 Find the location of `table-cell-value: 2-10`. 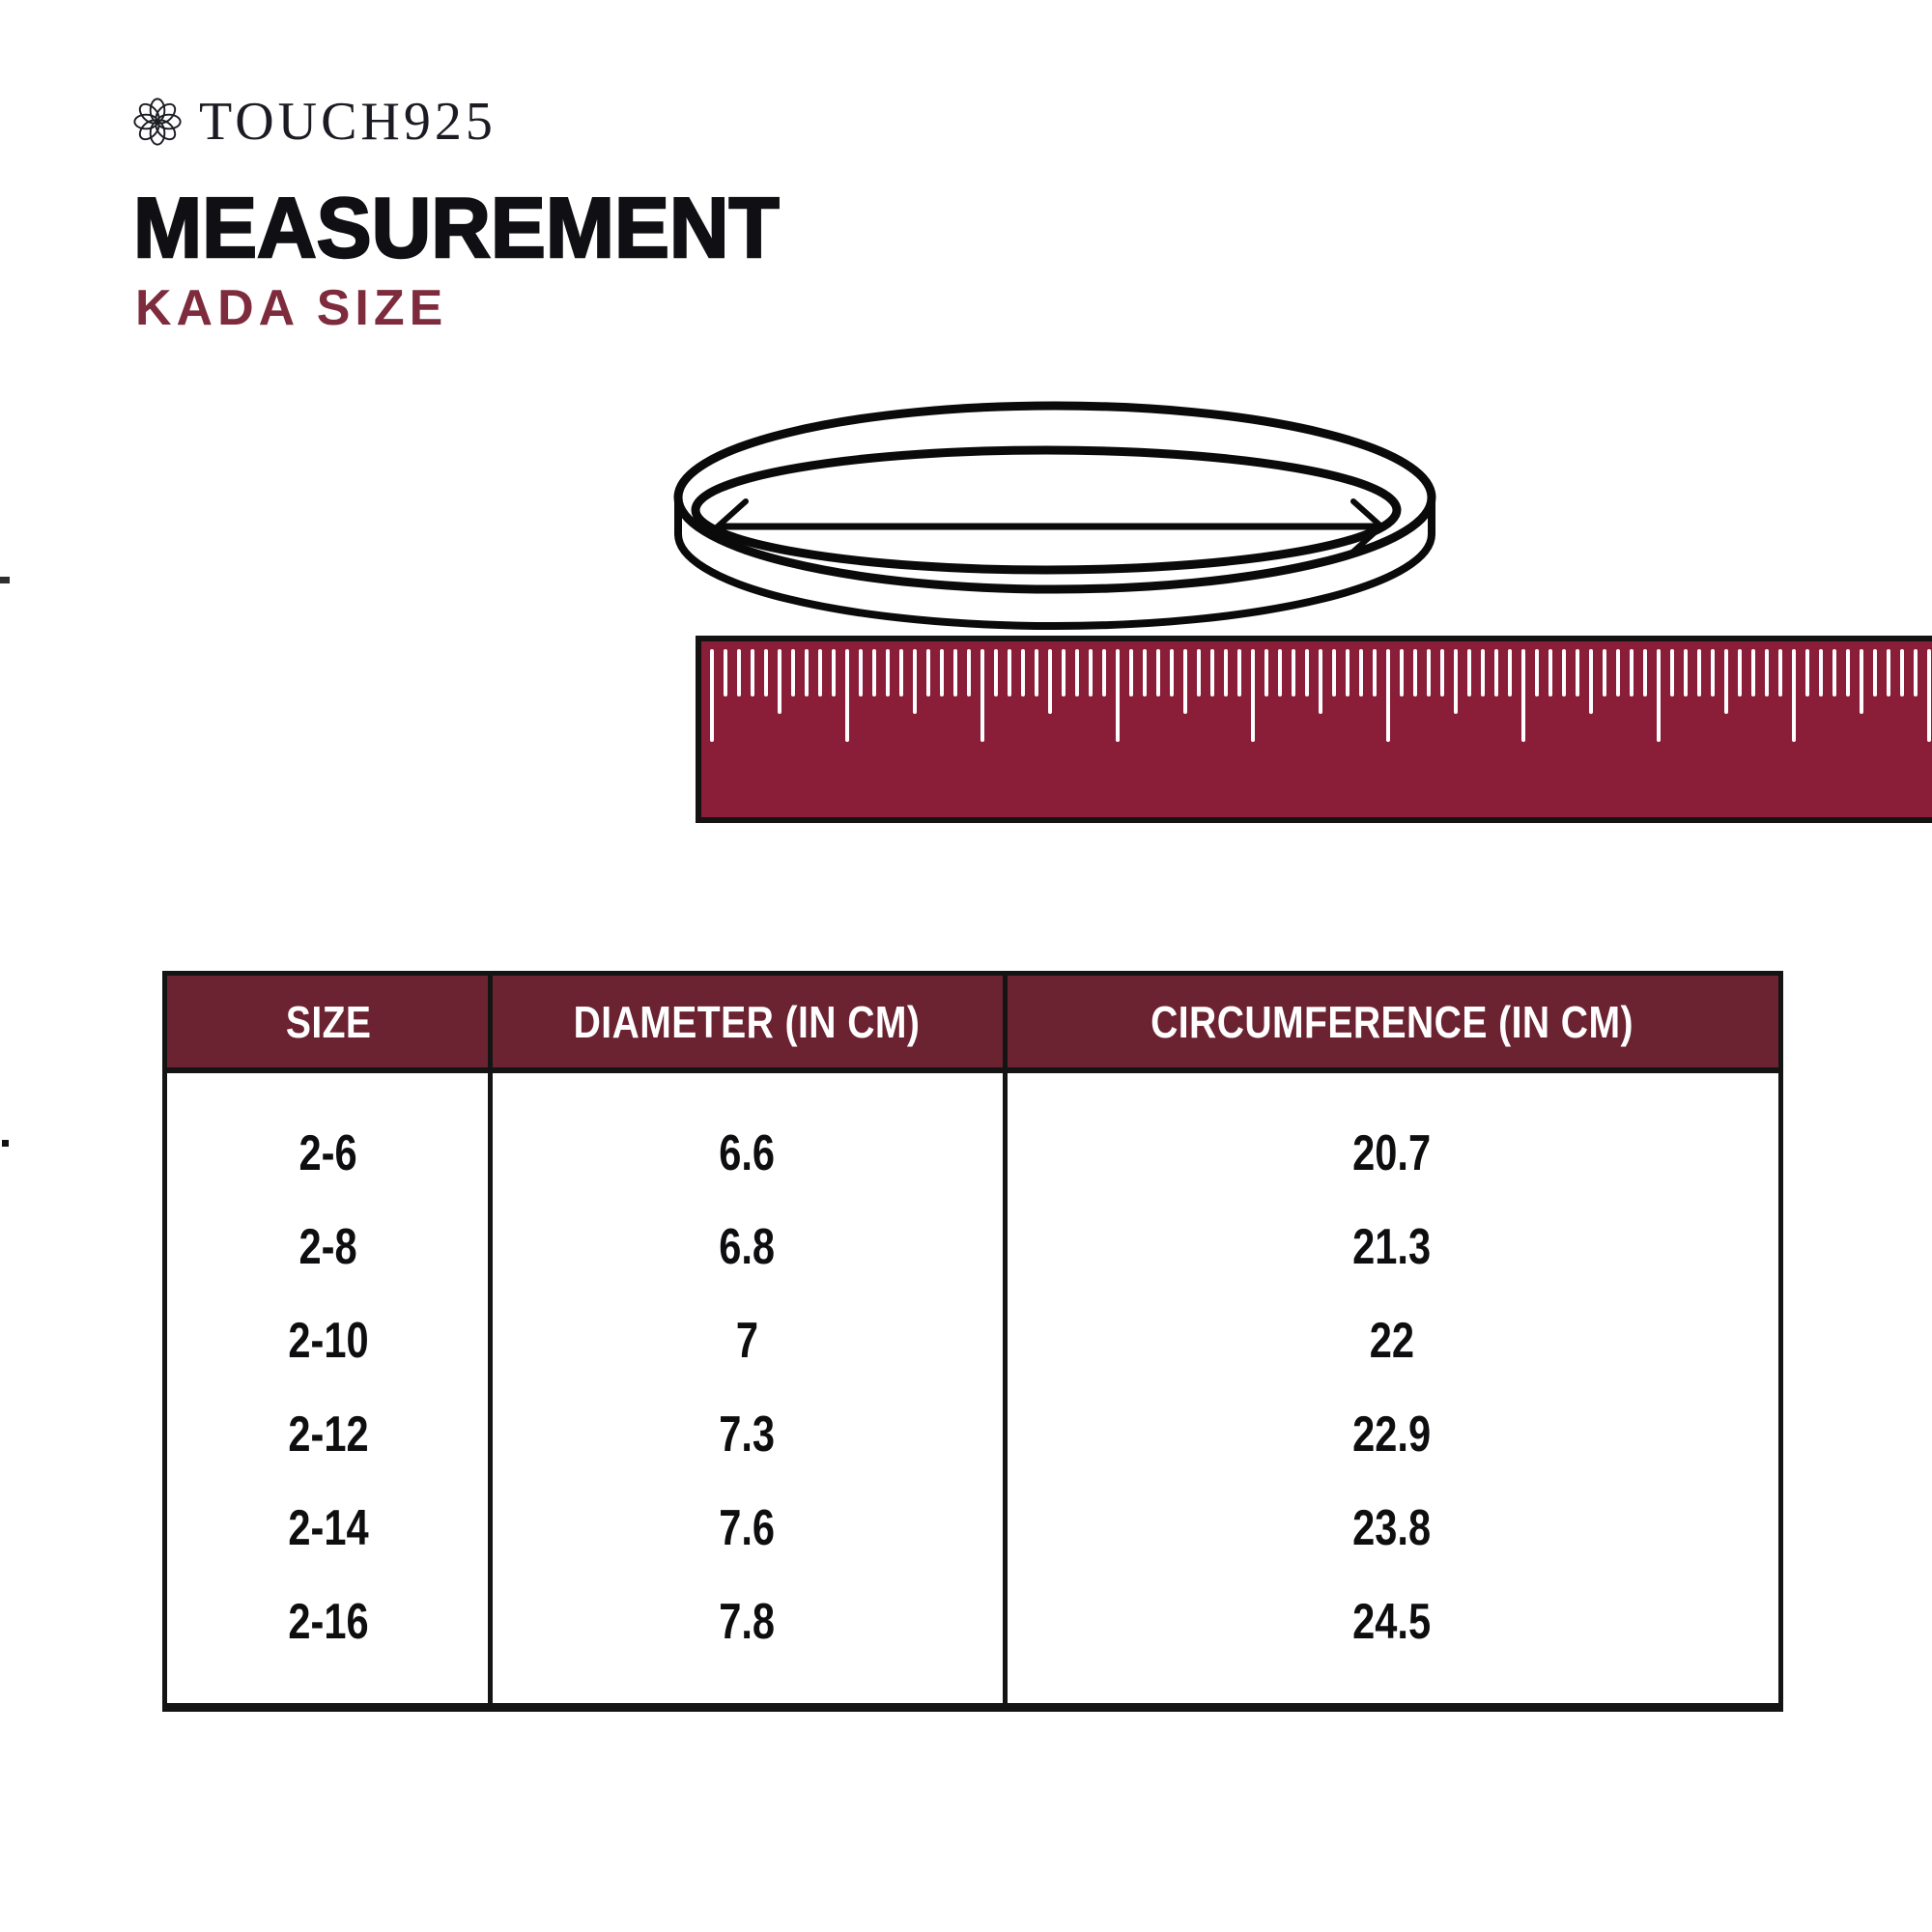

table-cell-value: 2-10 is located at coordinates (328, 1340).